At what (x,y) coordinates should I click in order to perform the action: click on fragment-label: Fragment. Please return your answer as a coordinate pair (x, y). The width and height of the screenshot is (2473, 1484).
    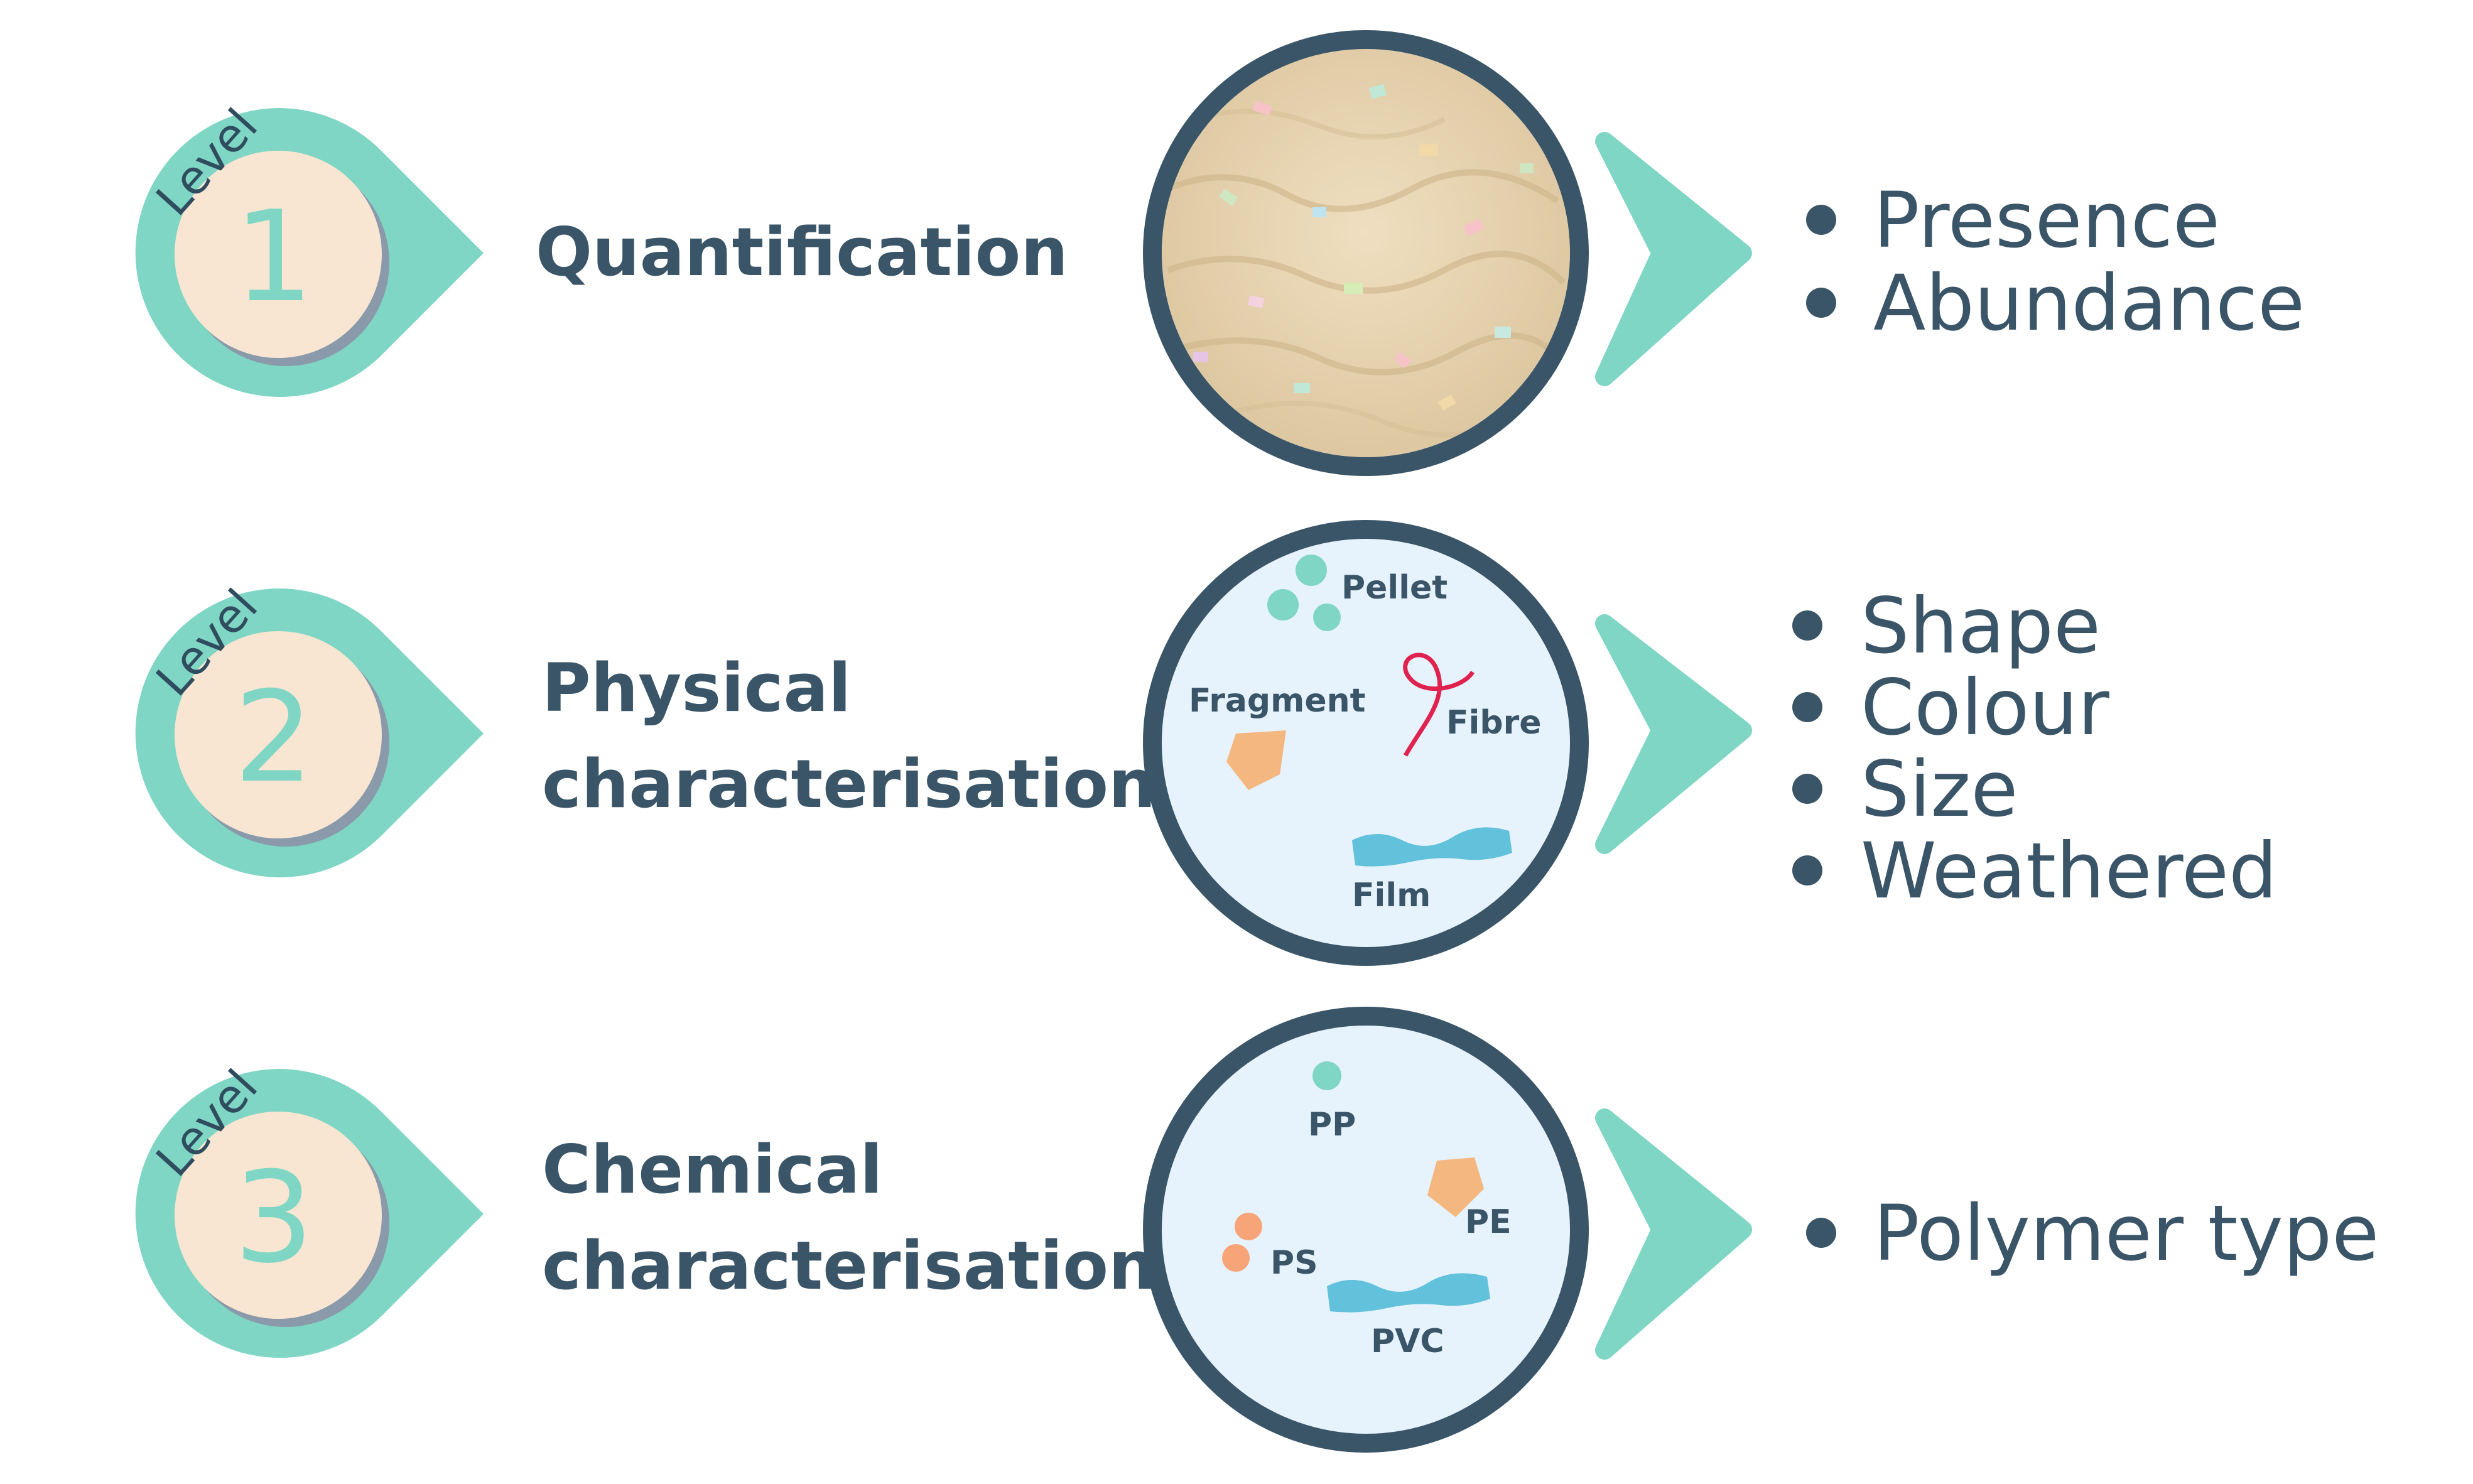
    Looking at the image, I should click on (1277, 701).